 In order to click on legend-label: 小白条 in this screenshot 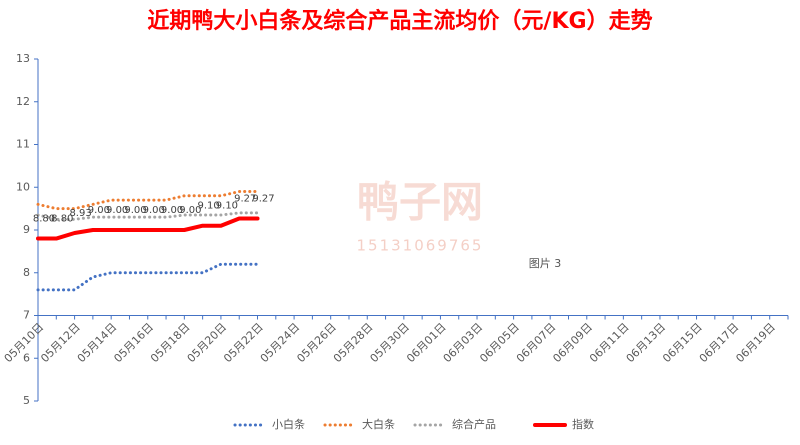, I will do `click(288, 424)`.